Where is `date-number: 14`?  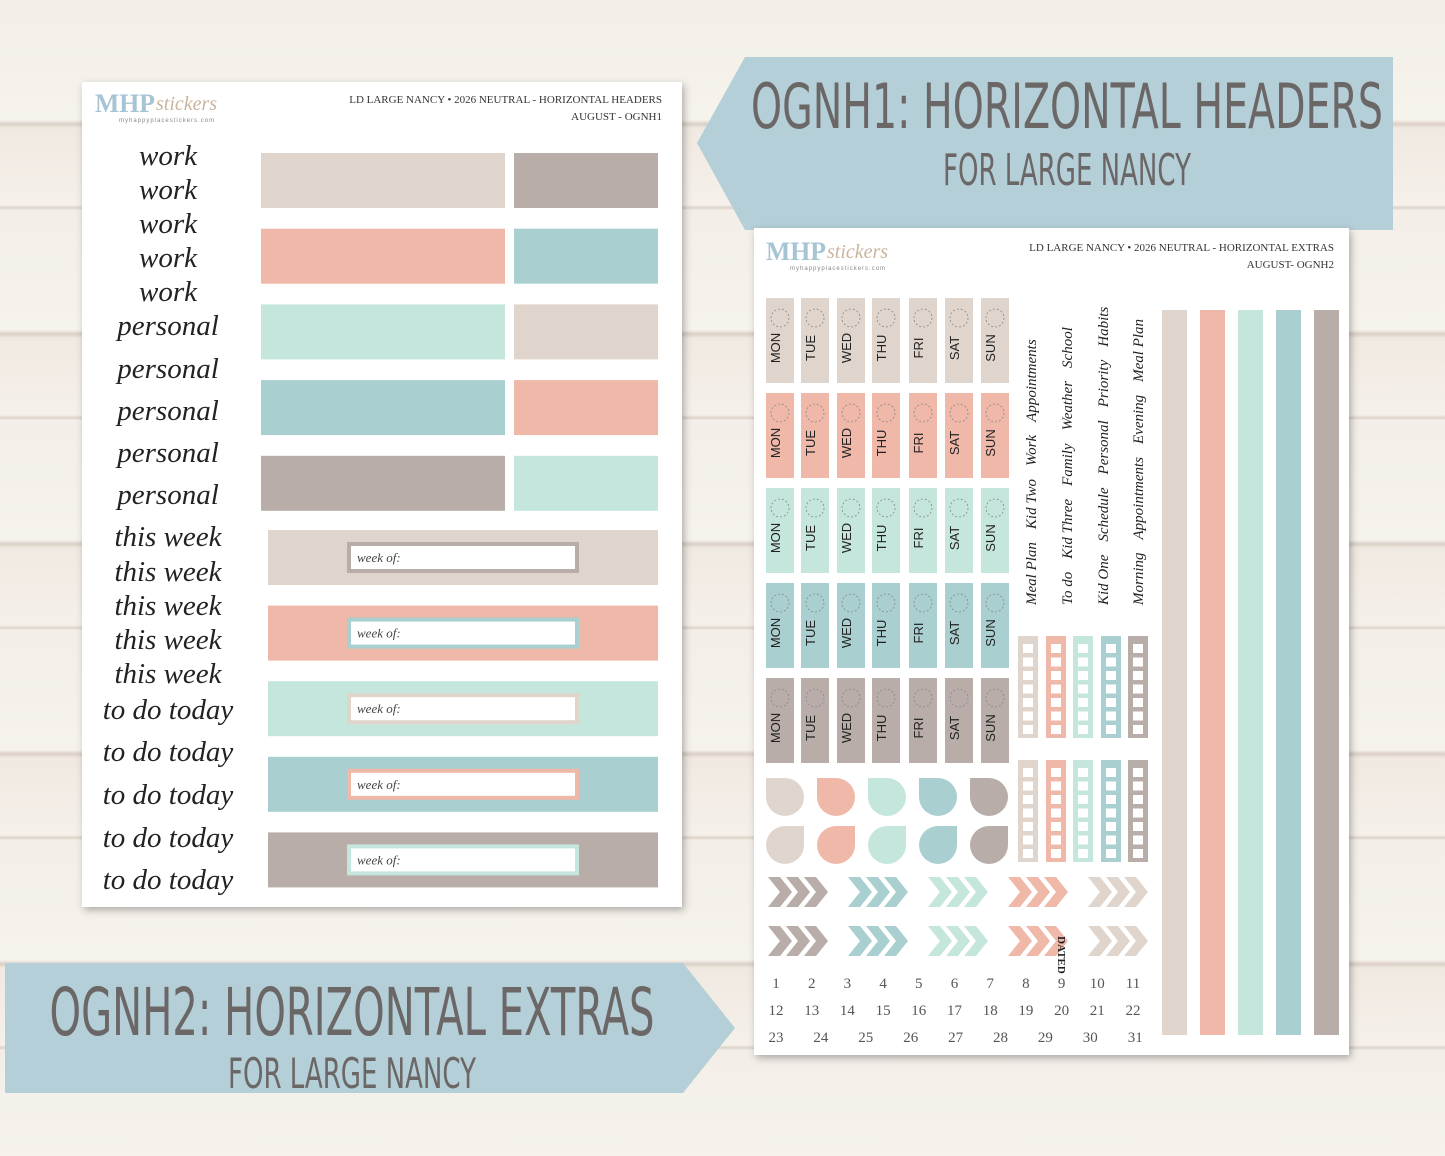
date-number: 14 is located at coordinates (848, 1011).